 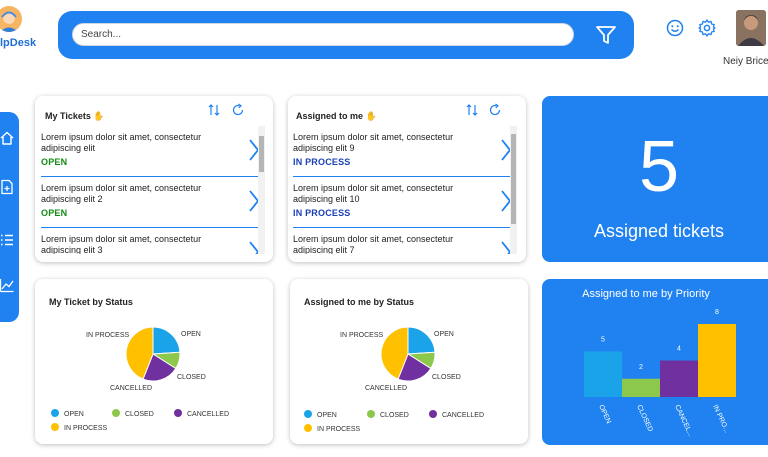 I want to click on assigned-tickets-label: Assigned tickets, so click(x=659, y=231).